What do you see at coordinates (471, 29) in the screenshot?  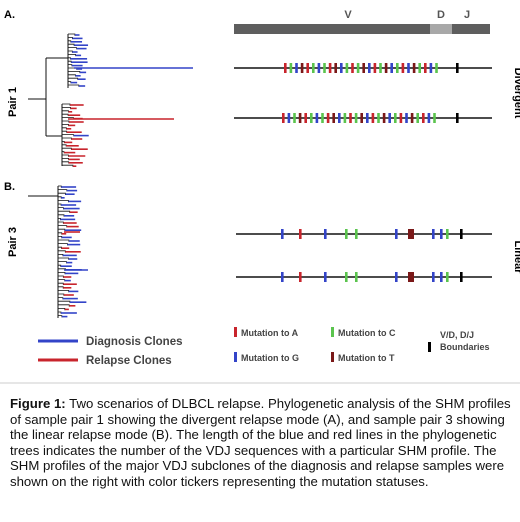 I see `j-segment-bar` at bounding box center [471, 29].